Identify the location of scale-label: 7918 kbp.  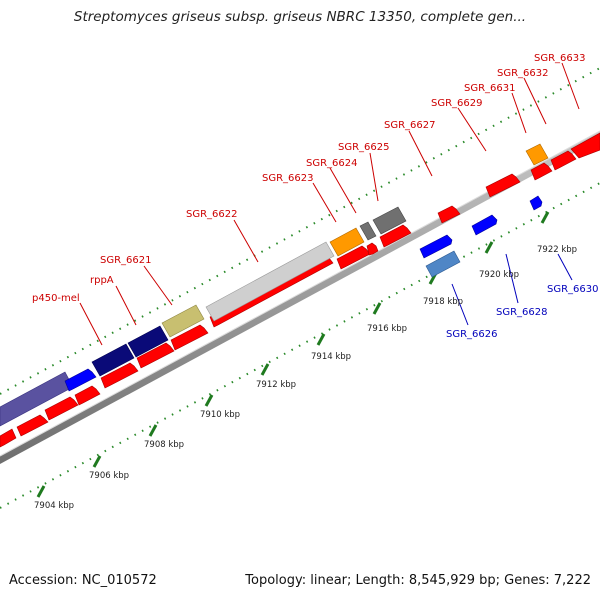
(443, 302).